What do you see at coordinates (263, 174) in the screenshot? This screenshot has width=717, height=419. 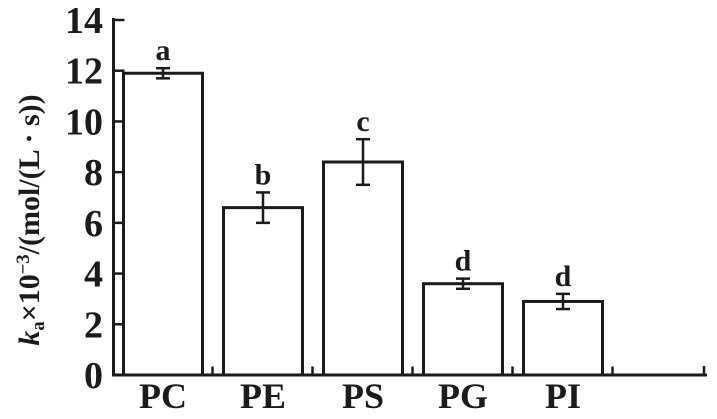 I see `significance-letter: b` at bounding box center [263, 174].